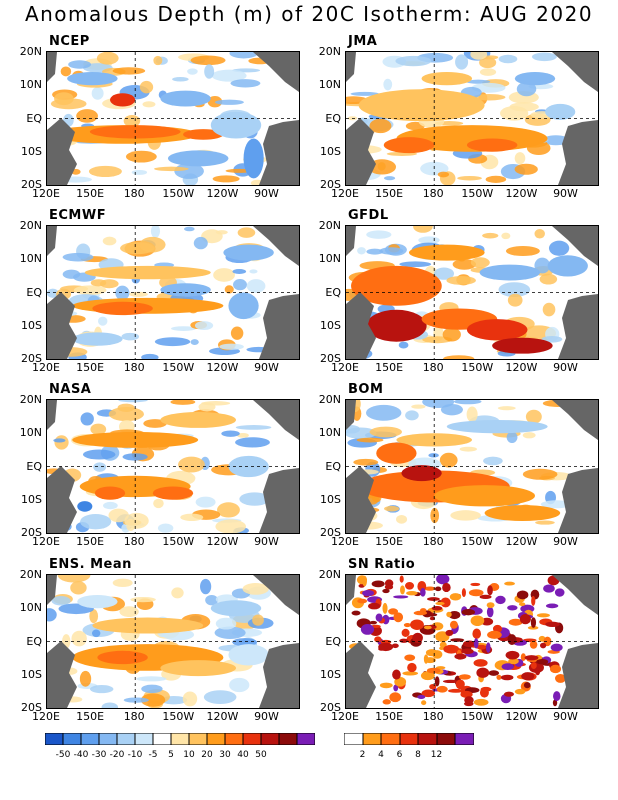 This screenshot has width=618, height=800. I want to click on x-tick-label: 90W, so click(565, 193).